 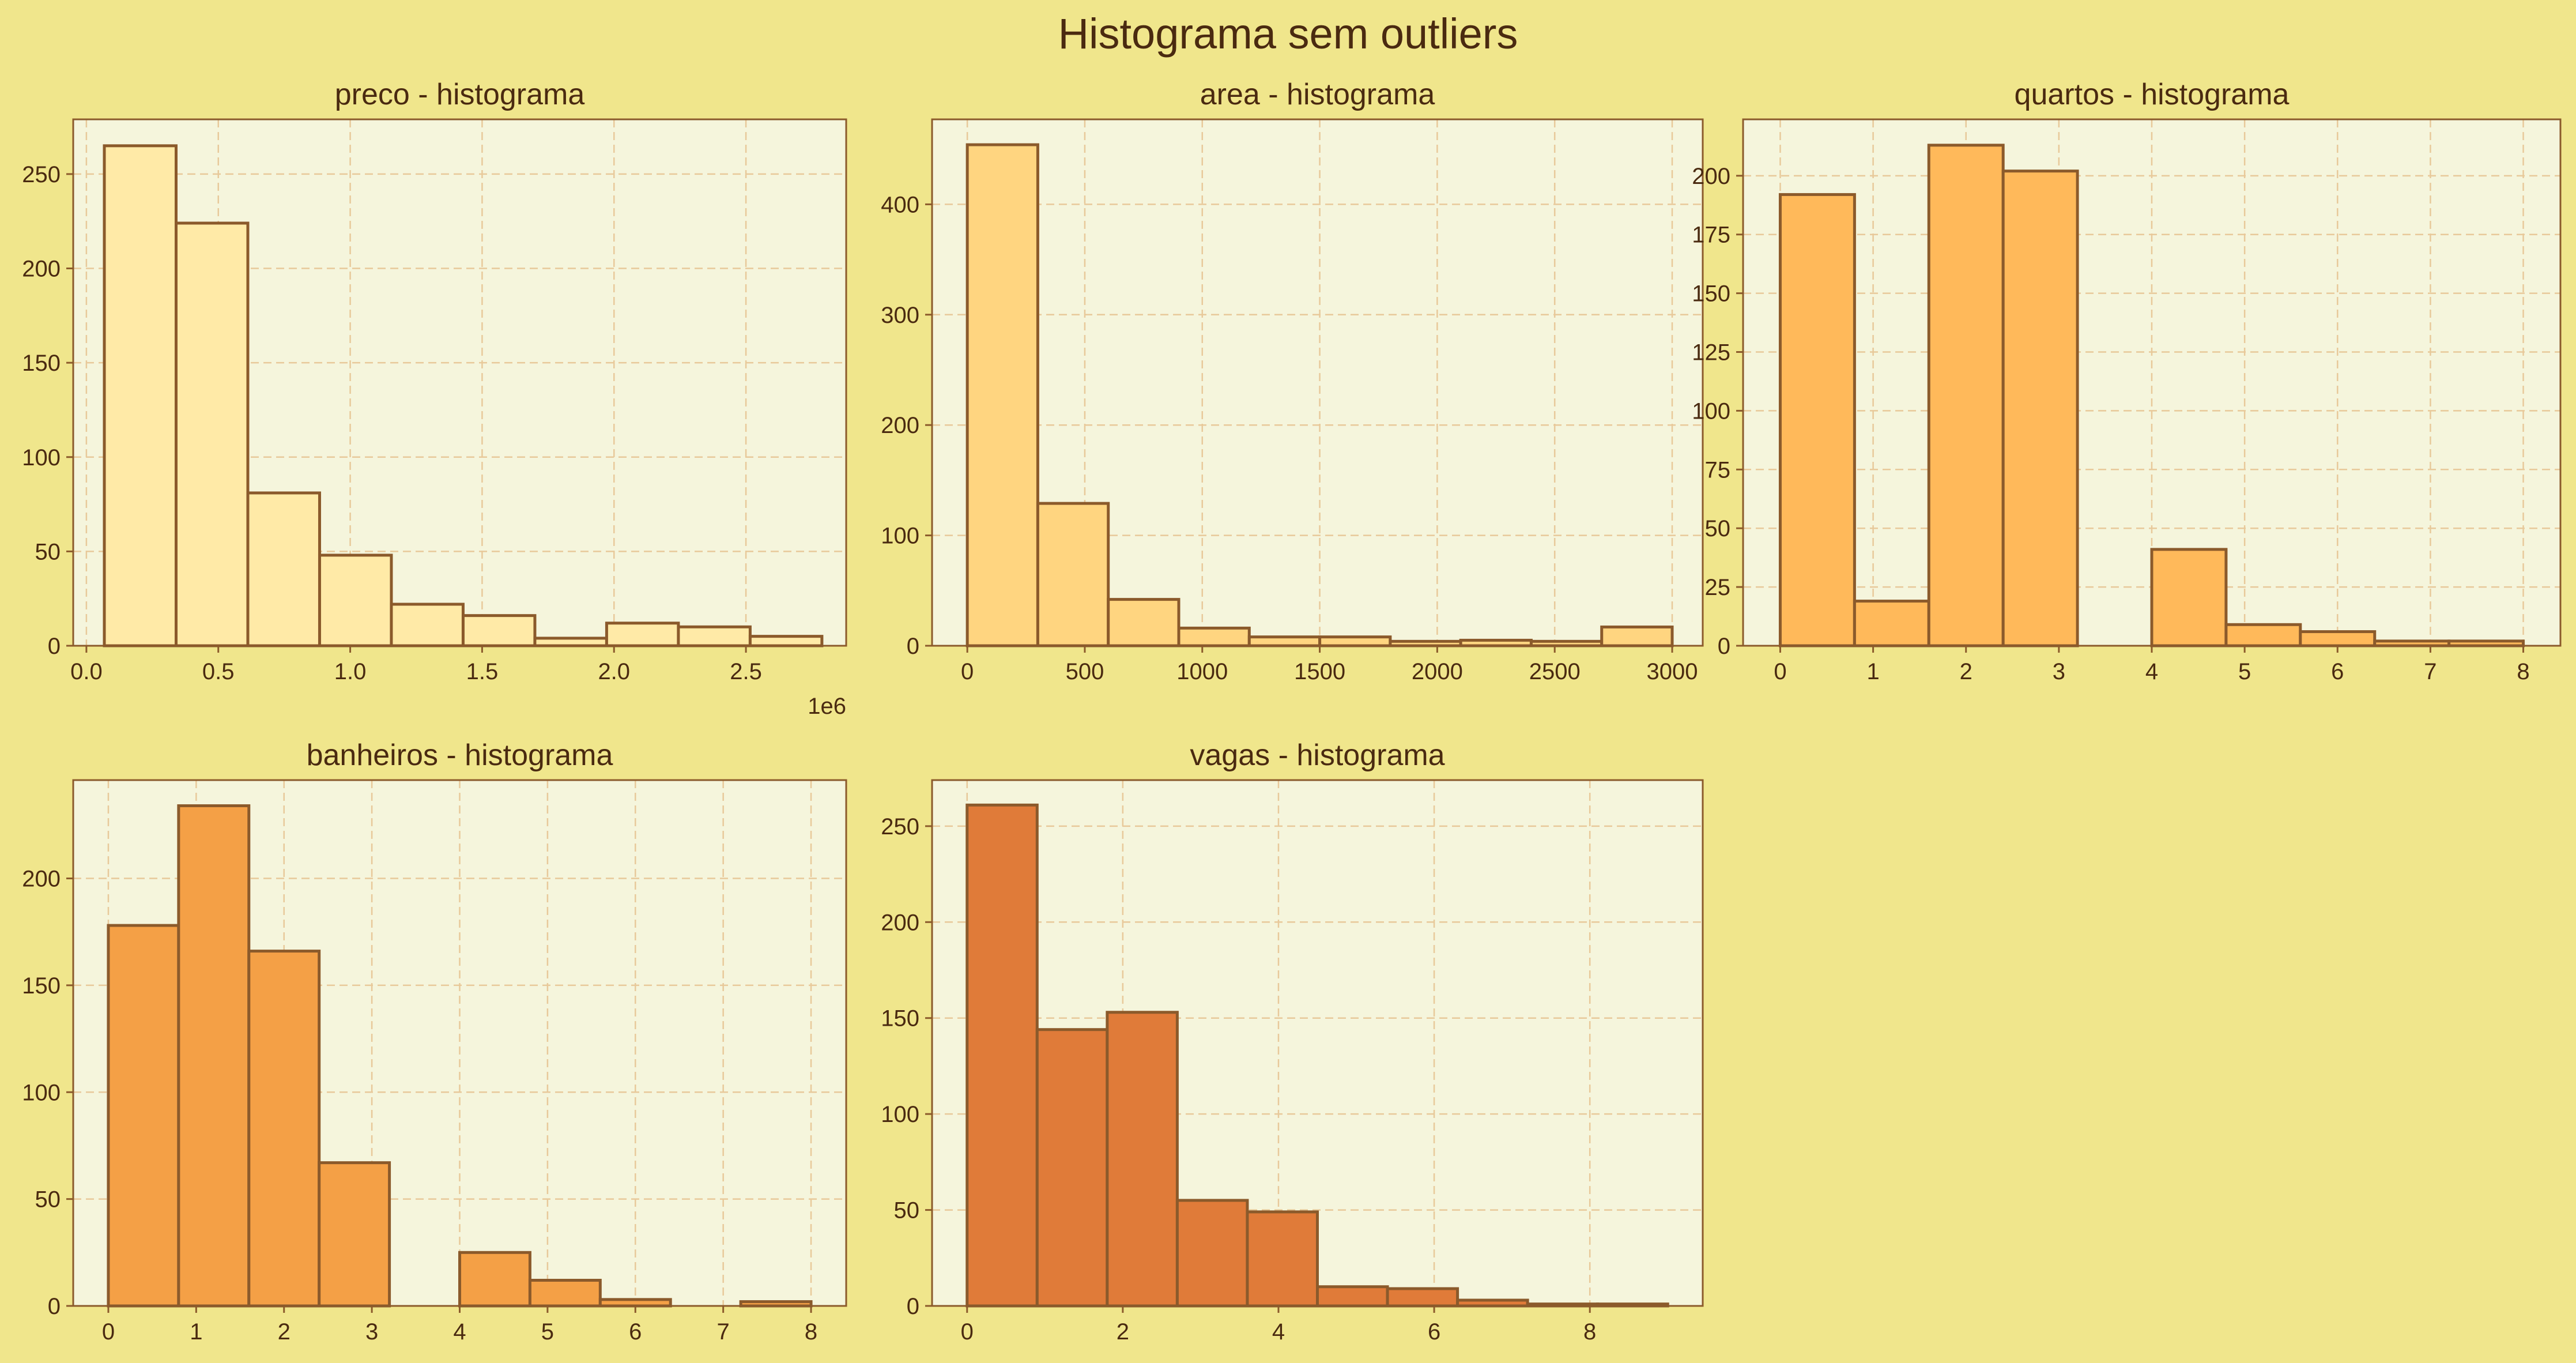 I want to click on x-offset-label: 1e6, so click(x=827, y=707).